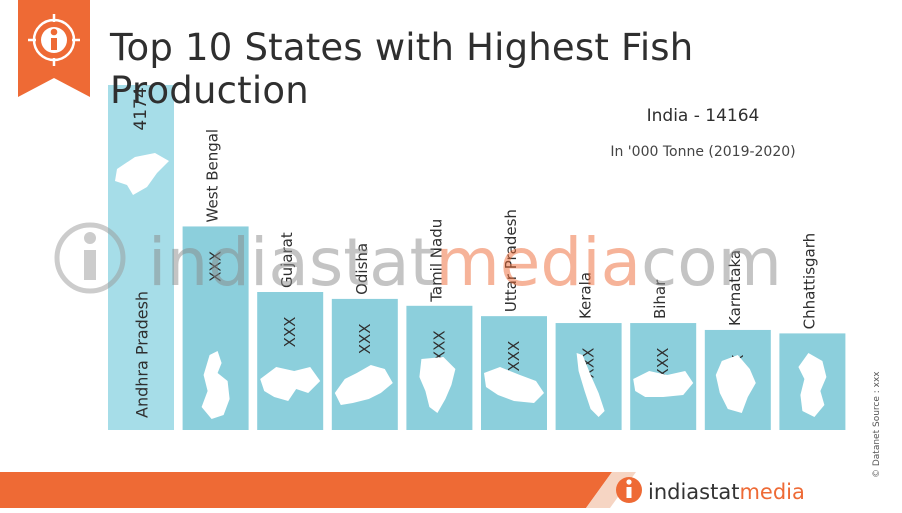  I want to click on chhattisgarh-map-icon, so click(812, 385).